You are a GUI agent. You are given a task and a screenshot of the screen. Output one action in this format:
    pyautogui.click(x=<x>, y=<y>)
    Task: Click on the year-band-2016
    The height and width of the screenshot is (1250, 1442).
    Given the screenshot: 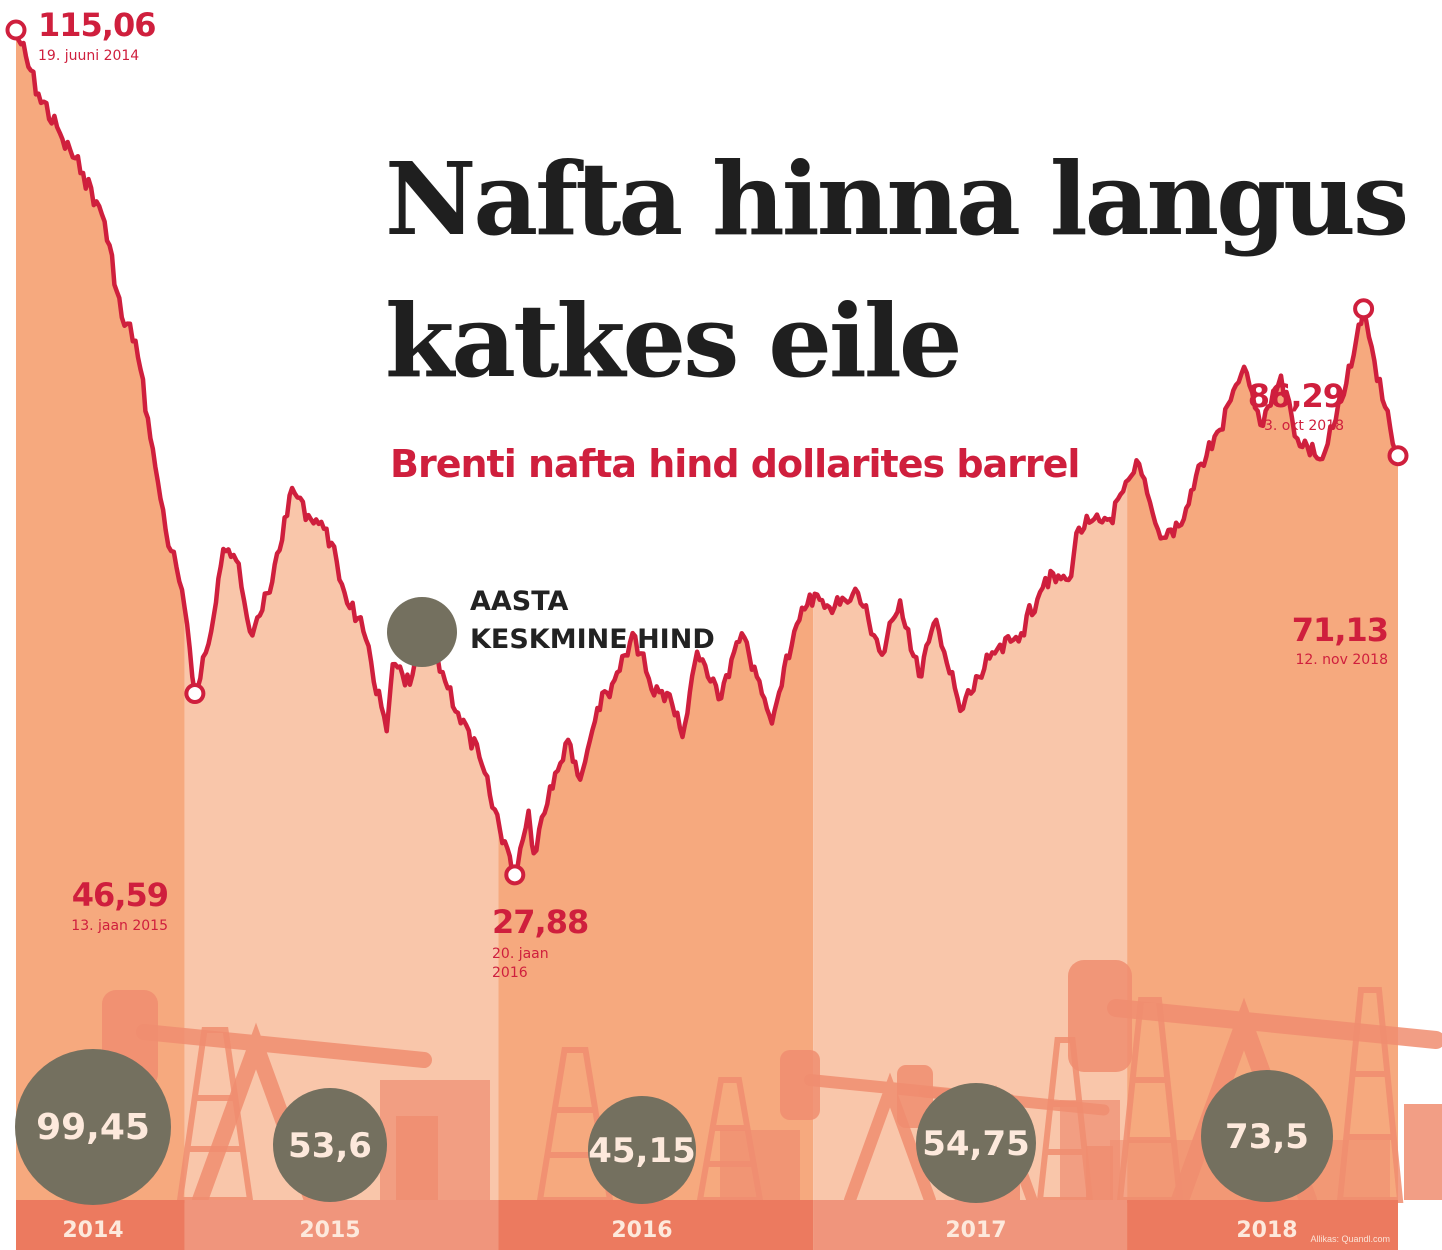 What is the action you would take?
    pyautogui.click(x=656, y=922)
    